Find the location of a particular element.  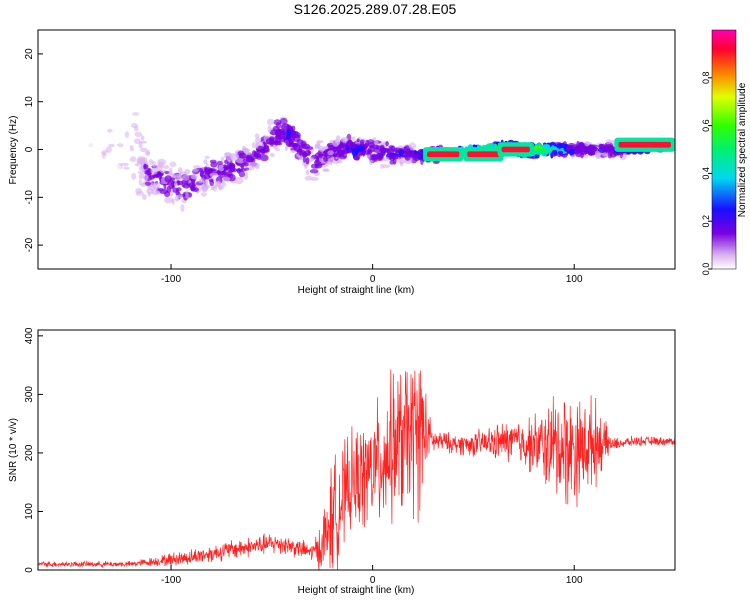

snr-y-tick-label: 400 is located at coordinates (29, 335).